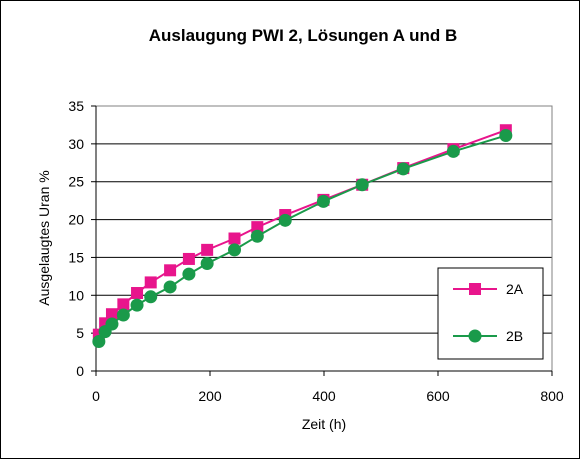  I want to click on y-tick-label: 0, so click(80, 371).